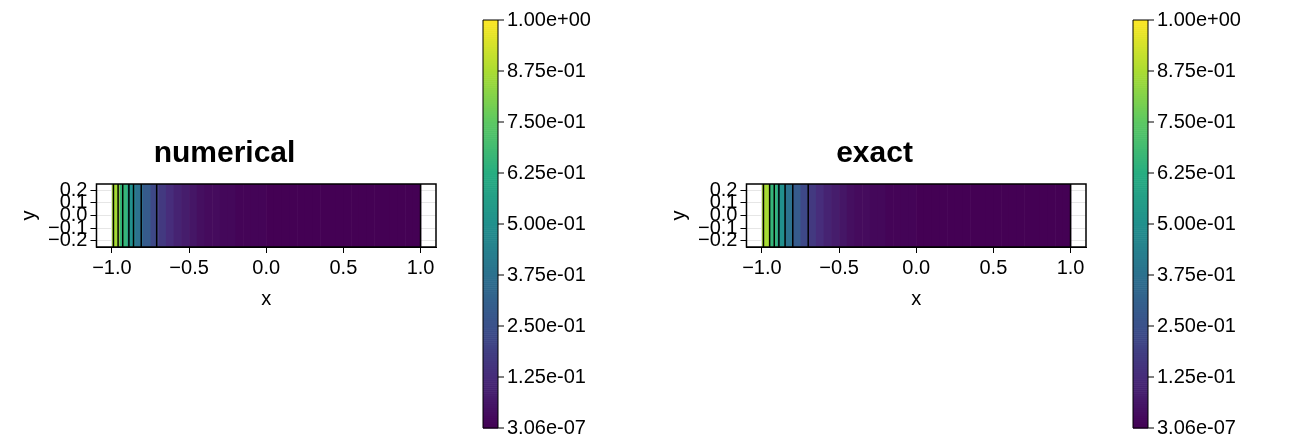 Image resolution: width=1296 pixels, height=443 pixels. I want to click on chart-title: exact, so click(874, 152).